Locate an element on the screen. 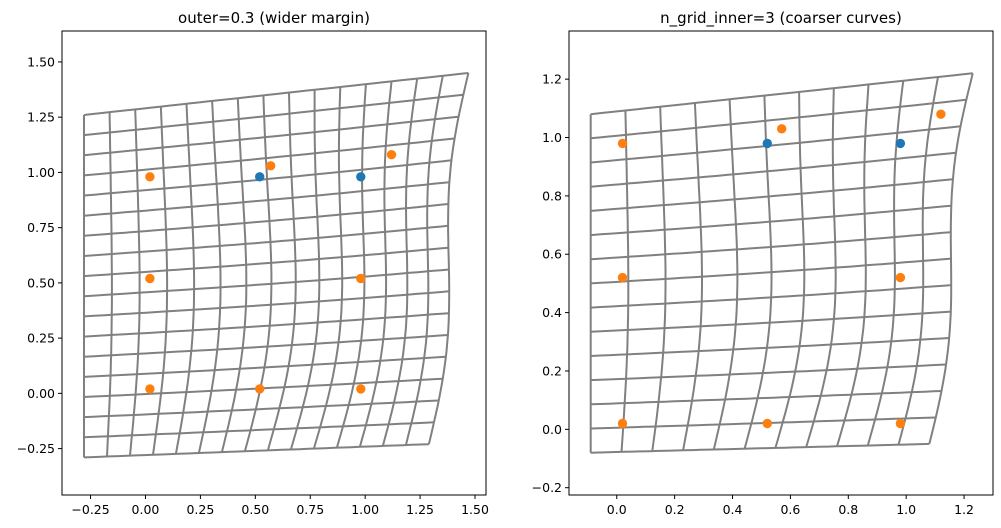 Image resolution: width=1001 pixels, height=528 pixels. y-tick-label: 1.25 is located at coordinates (41, 117).